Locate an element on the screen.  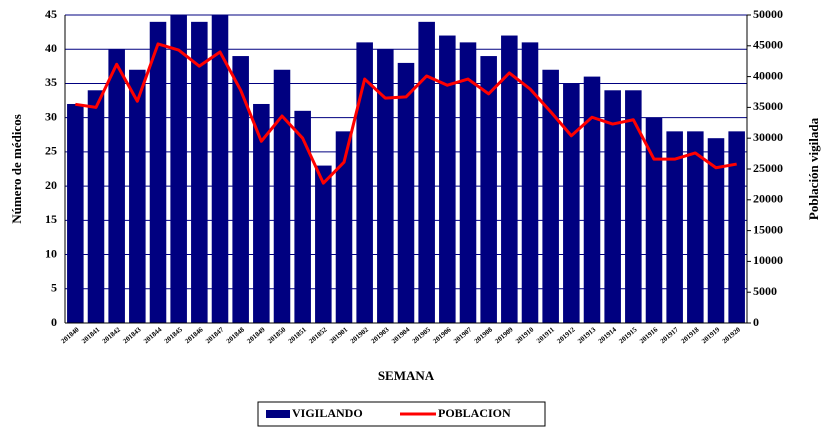
x-tick-label: 201904 is located at coordinates (401, 335).